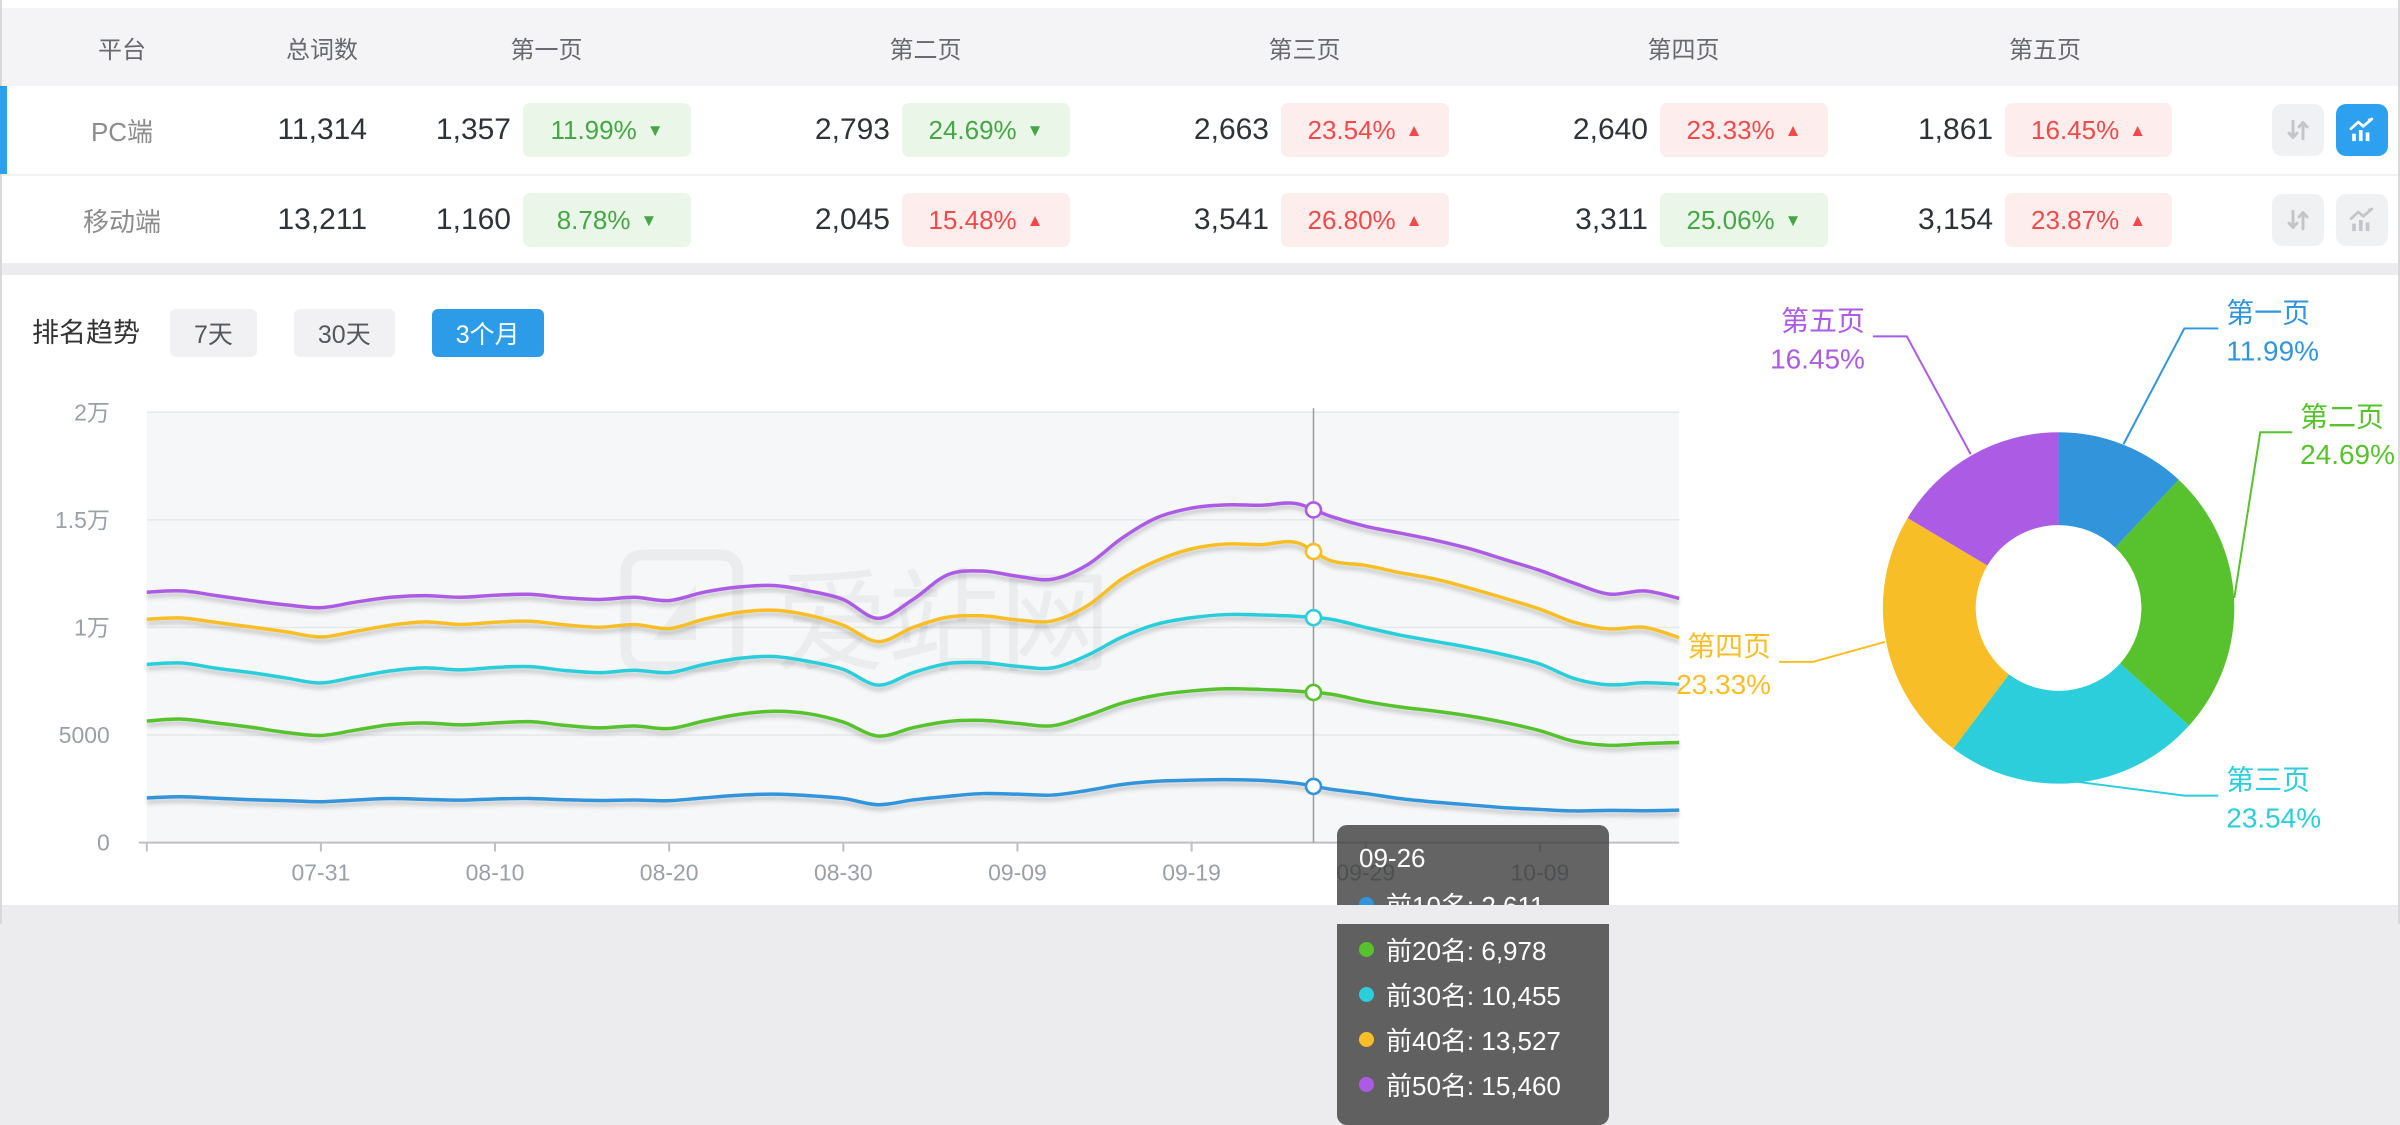 This screenshot has width=2400, height=1125. I want to click on page3-percent: 26.80%, so click(1351, 219).